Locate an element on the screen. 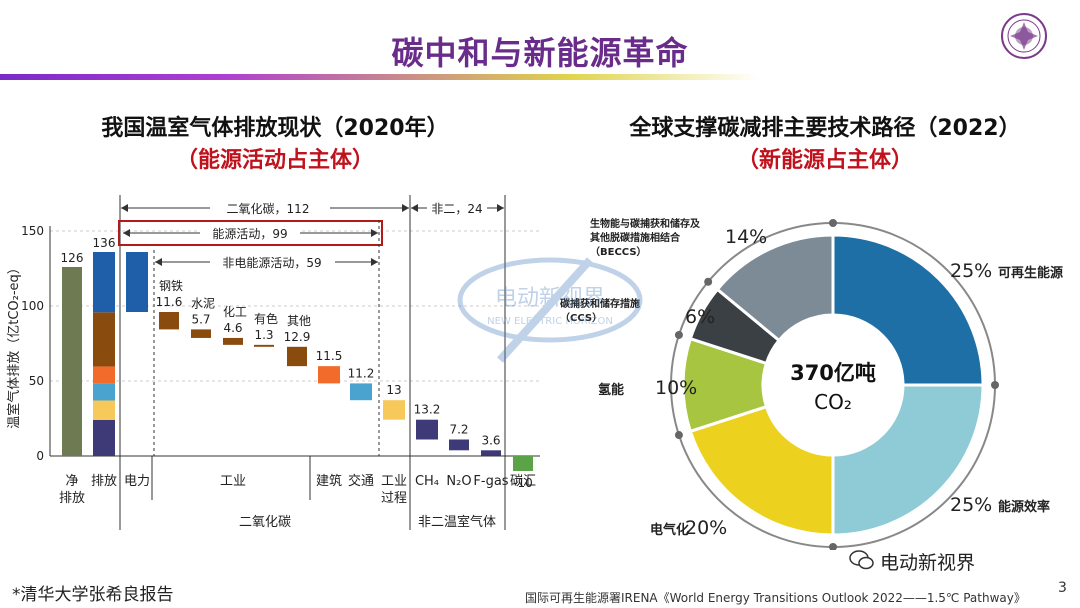  slice-percent-label: 10% is located at coordinates (676, 388).